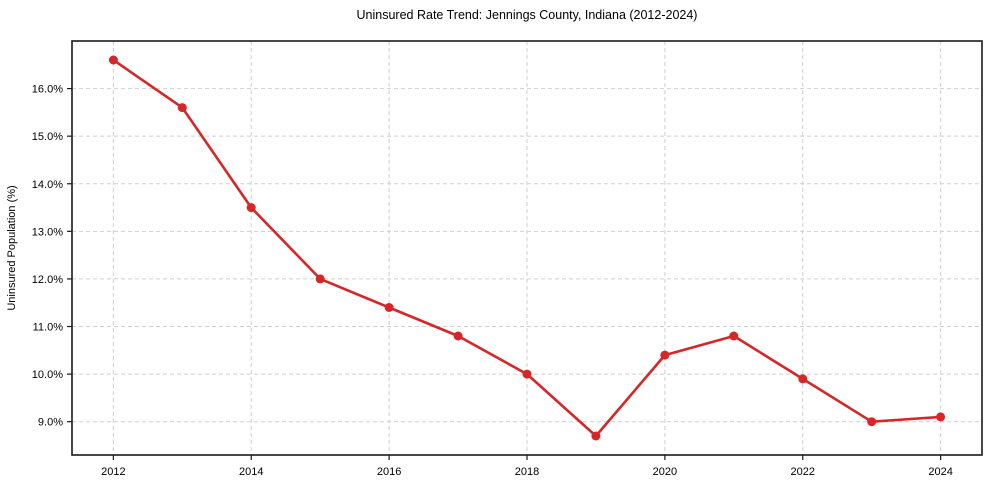 The height and width of the screenshot is (490, 989). Describe the element at coordinates (48, 328) in the screenshot. I see `y-tick-label: 11.0%` at that location.